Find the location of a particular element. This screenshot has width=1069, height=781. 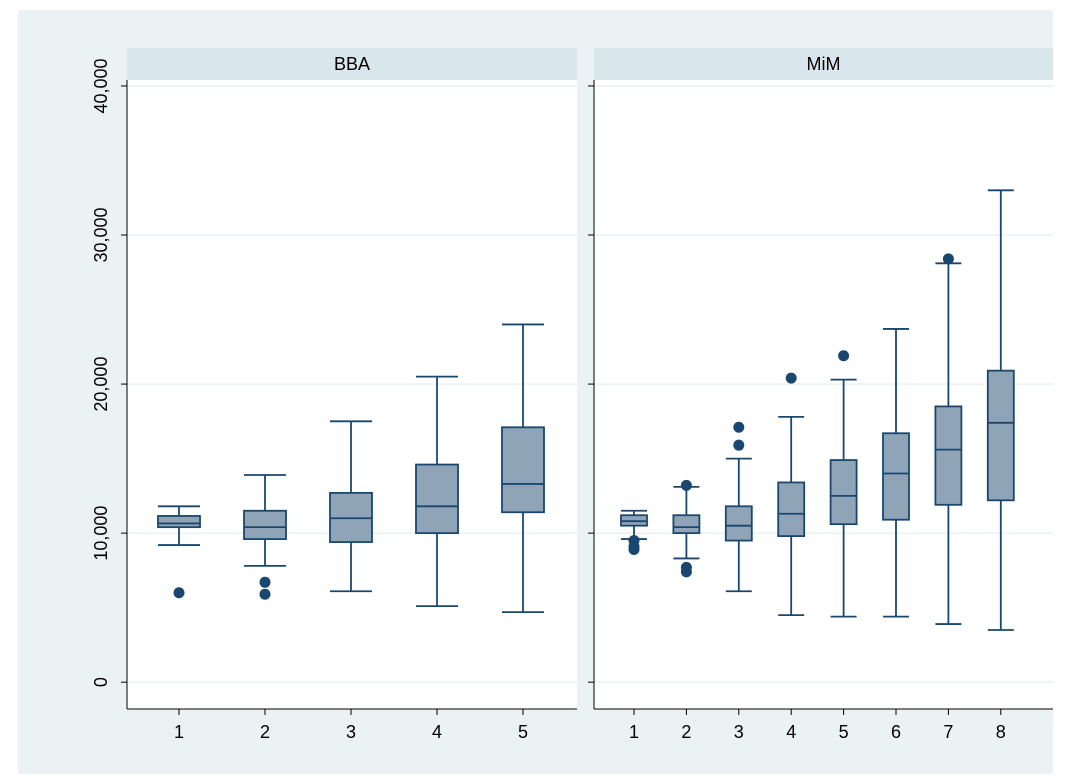

y-tick-label: 30,000 is located at coordinates (101, 234).